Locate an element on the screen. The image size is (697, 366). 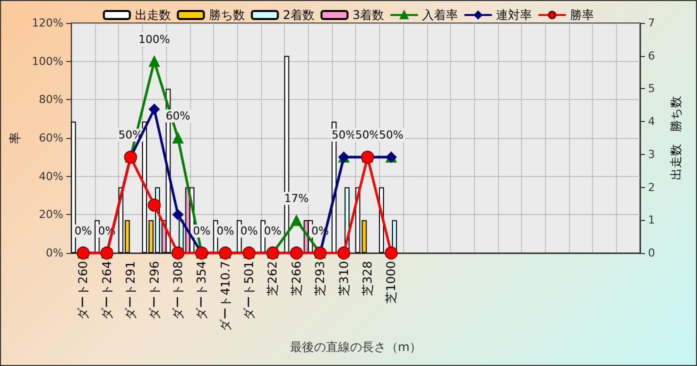
legend-label: 連対率 is located at coordinates (514, 15).